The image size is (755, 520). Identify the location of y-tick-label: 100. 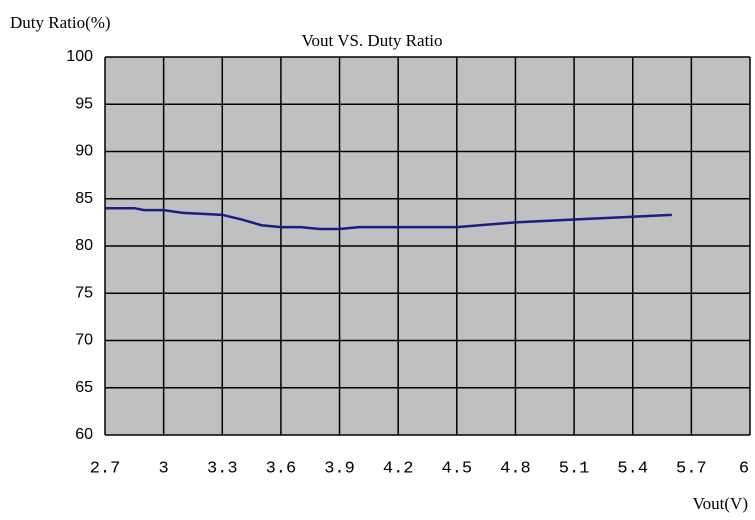
(79, 56).